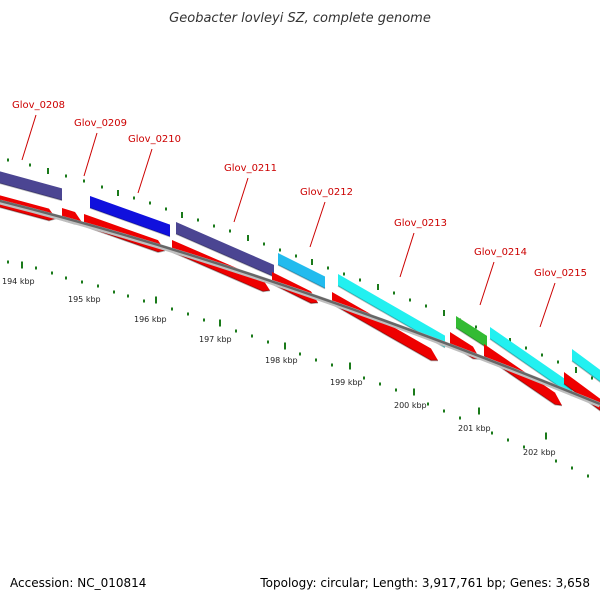 The width and height of the screenshot is (600, 600). Describe the element at coordinates (500, 252) in the screenshot. I see `gene-label-glov-0214: Glov_0214` at that location.